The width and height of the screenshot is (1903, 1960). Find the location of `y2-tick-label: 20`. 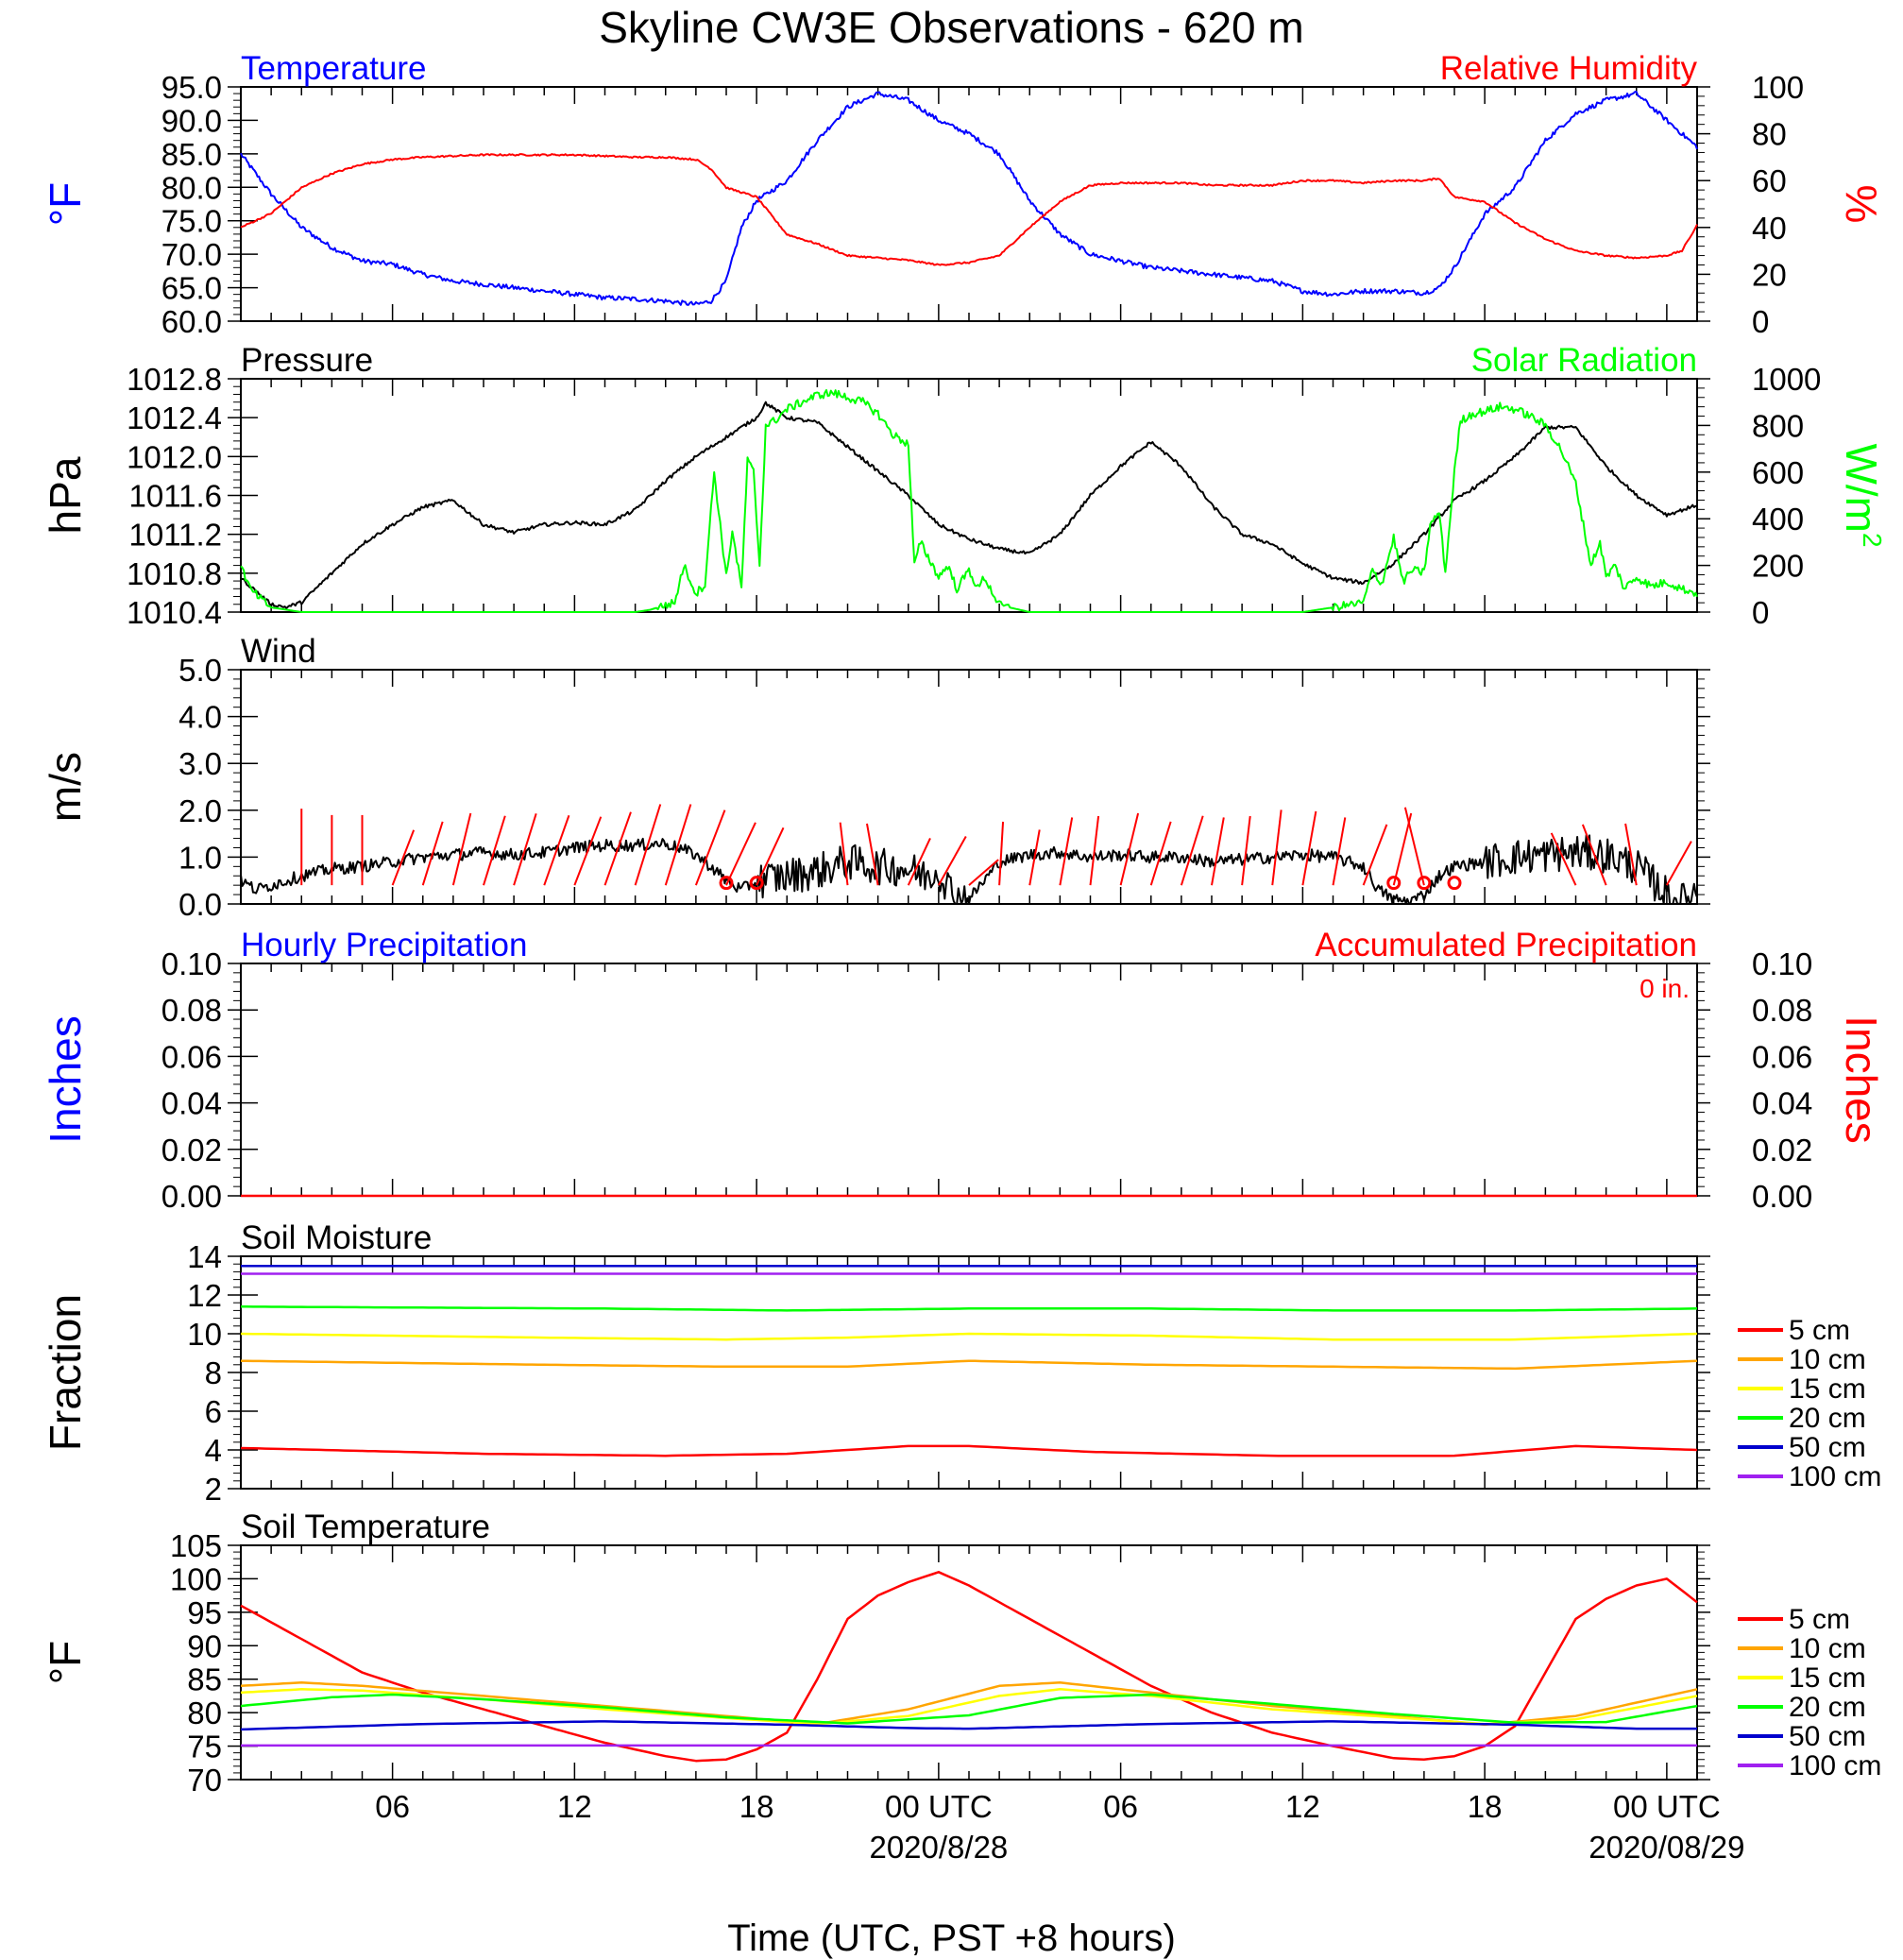

y2-tick-label: 20 is located at coordinates (1769, 274).